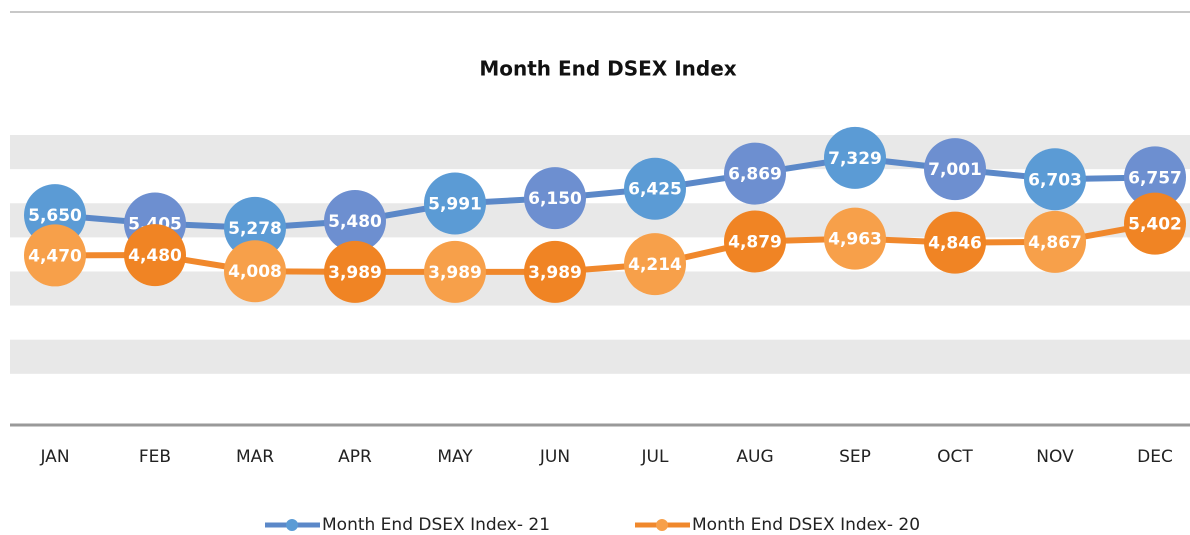 Image resolution: width=1190 pixels, height=535 pixels. What do you see at coordinates (607, 69) in the screenshot?
I see `chart-title: Month End DSEX Index` at bounding box center [607, 69].